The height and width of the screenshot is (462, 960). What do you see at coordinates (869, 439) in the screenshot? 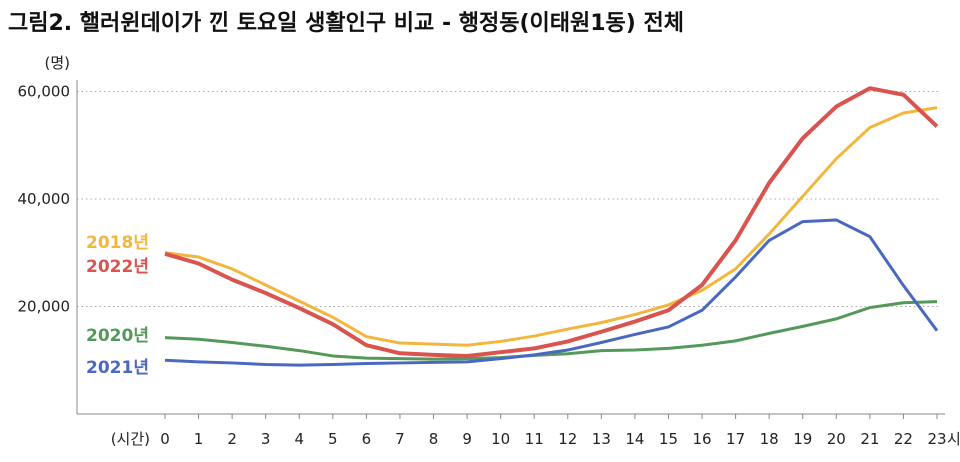
I see `x-tick-label: 21` at bounding box center [869, 439].